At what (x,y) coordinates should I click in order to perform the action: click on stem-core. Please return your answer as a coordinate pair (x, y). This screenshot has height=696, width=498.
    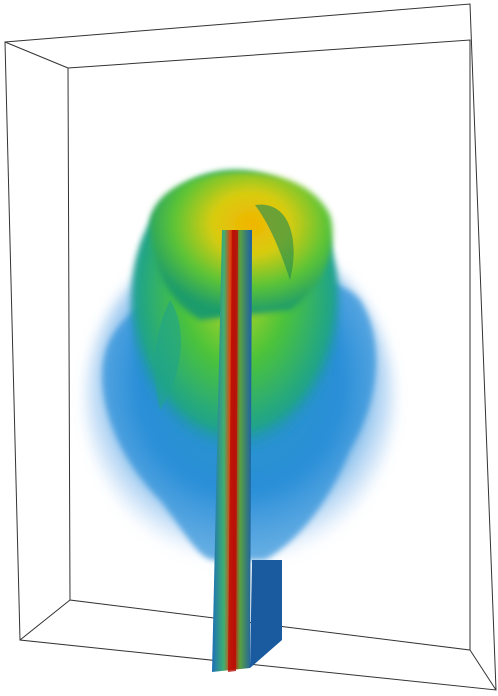
    Looking at the image, I should click on (233, 451).